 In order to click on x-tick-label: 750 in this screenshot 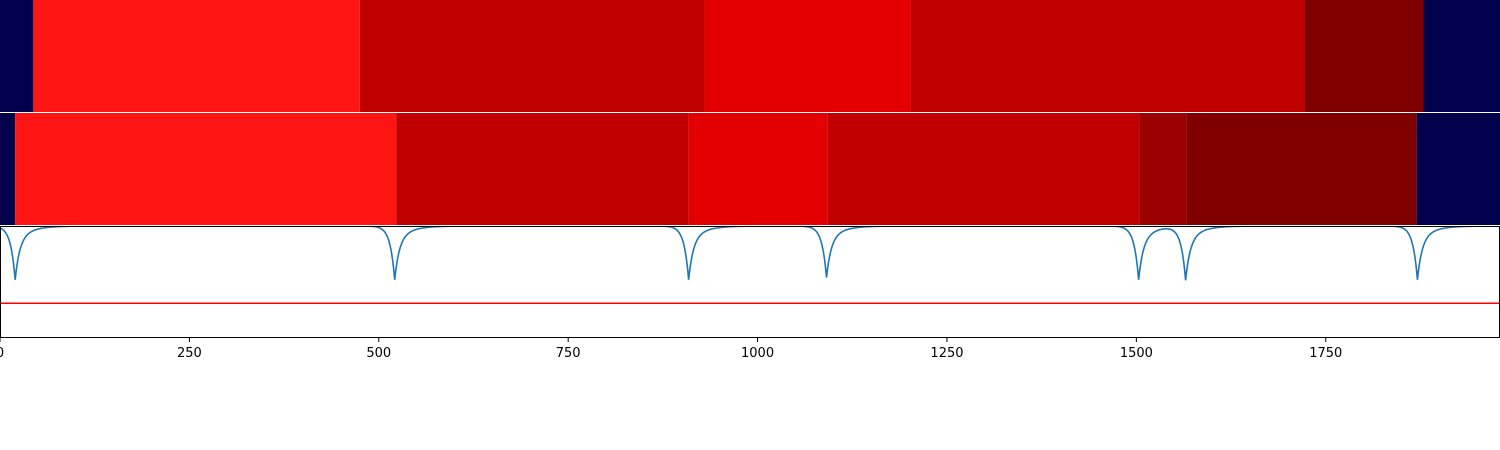, I will do `click(568, 353)`.